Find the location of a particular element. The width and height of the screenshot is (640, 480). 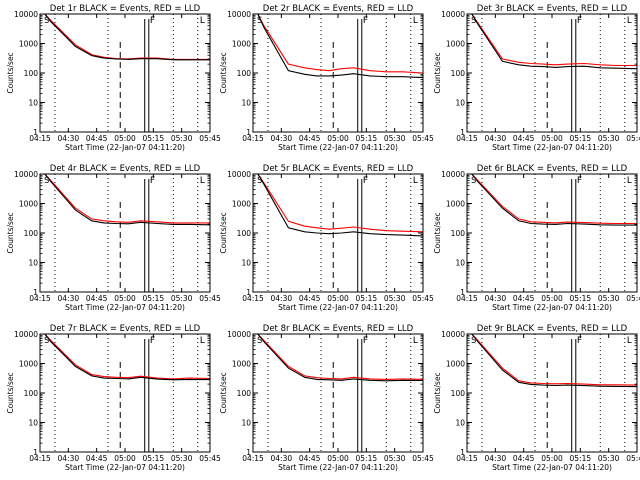

chart-title: Det 8r BLACK = Events, RED = LLD is located at coordinates (338, 329).